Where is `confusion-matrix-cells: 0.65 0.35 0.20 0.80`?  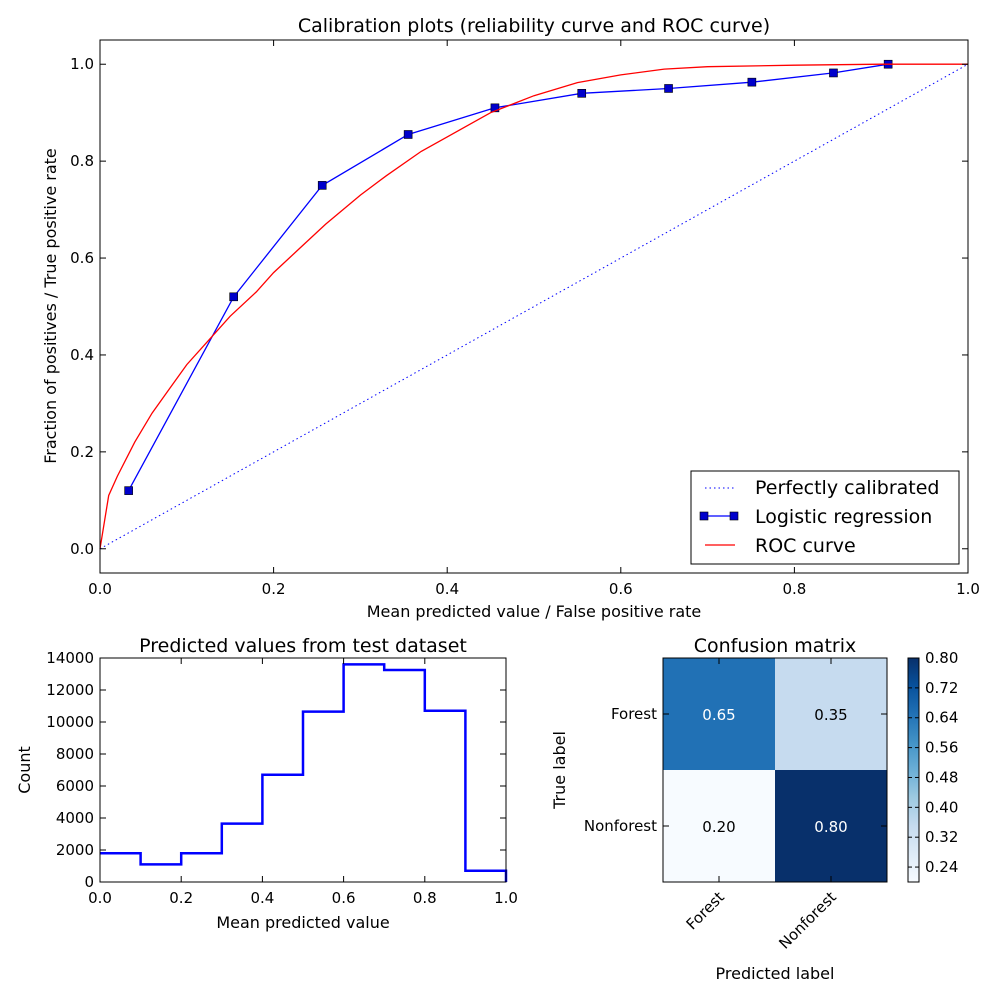
confusion-matrix-cells: 0.65 0.35 0.20 0.80 is located at coordinates (775, 770).